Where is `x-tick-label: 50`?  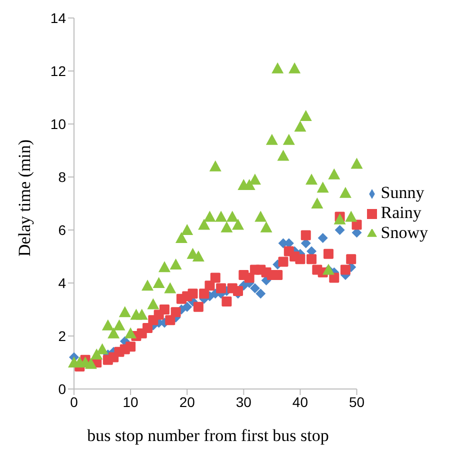
x-tick-label: 50 is located at coordinates (356, 402).